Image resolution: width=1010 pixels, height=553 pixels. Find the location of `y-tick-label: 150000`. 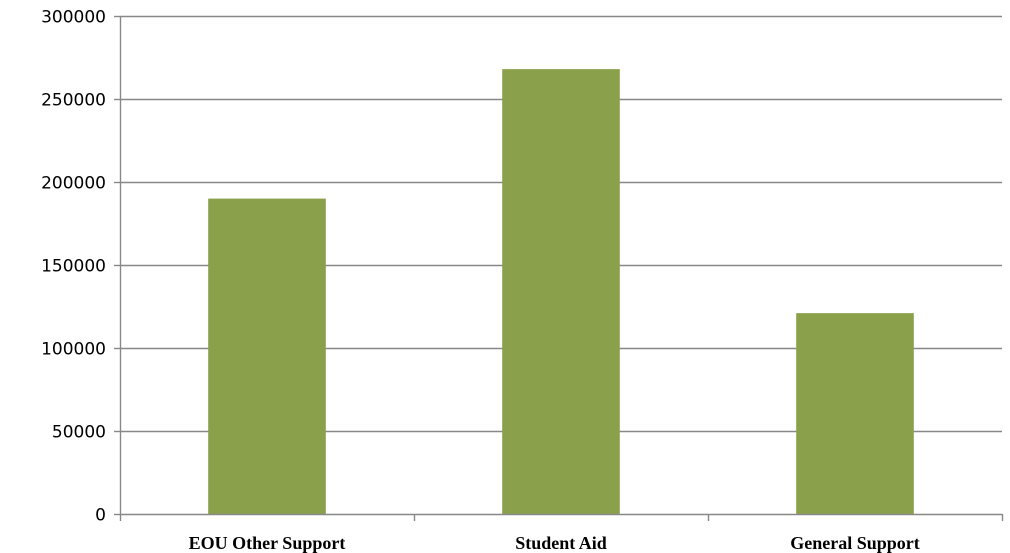

y-tick-label: 150000 is located at coordinates (73, 267).